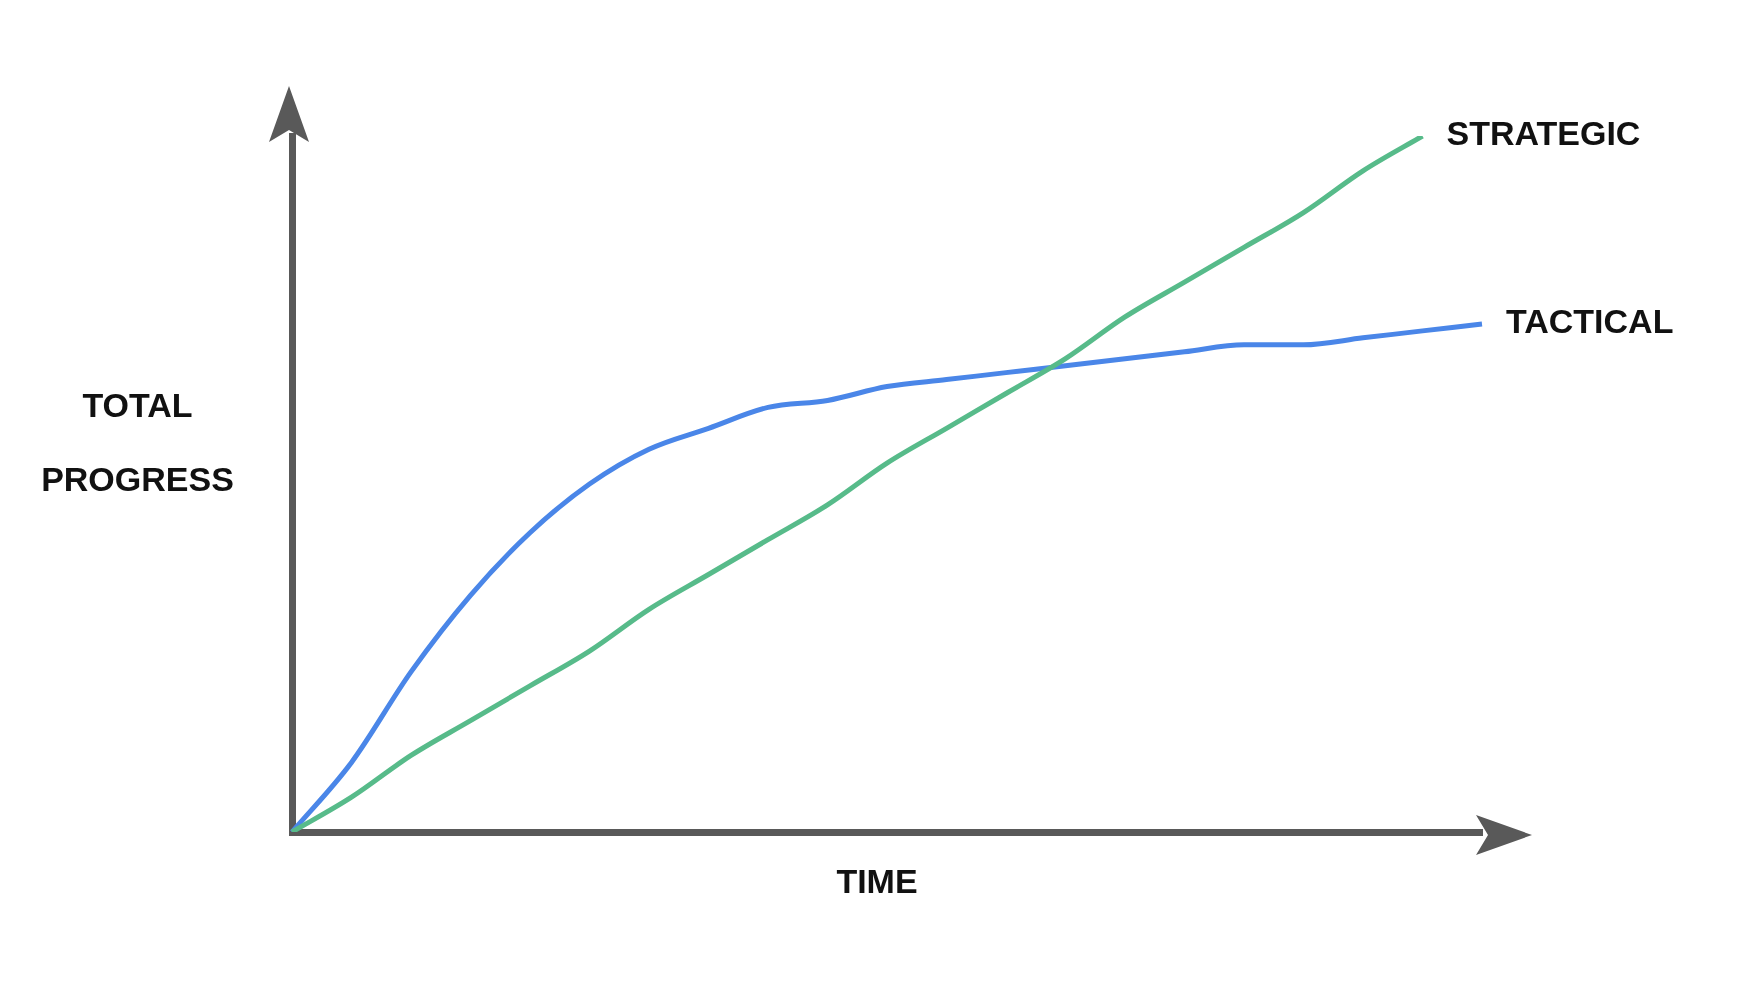 The image size is (1744, 992). Describe the element at coordinates (137, 442) in the screenshot. I see `y-axis-title: TOTAL PROGRESS` at that location.